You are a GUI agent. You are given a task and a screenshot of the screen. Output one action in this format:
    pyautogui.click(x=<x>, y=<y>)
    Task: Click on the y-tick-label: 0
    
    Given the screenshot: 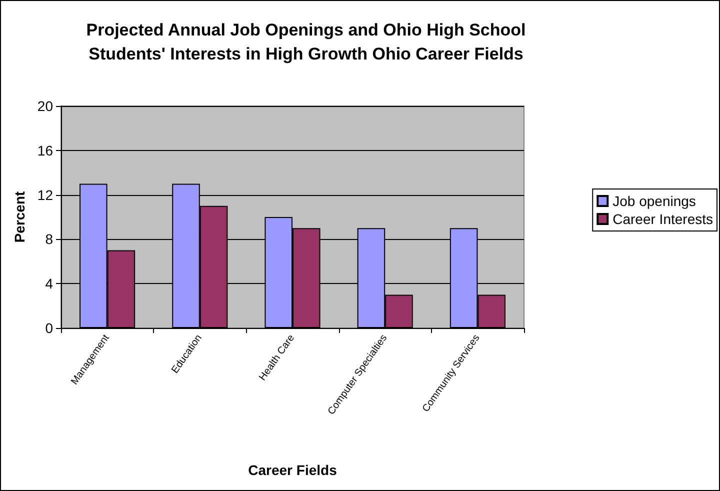 What is the action you would take?
    pyautogui.click(x=49, y=328)
    